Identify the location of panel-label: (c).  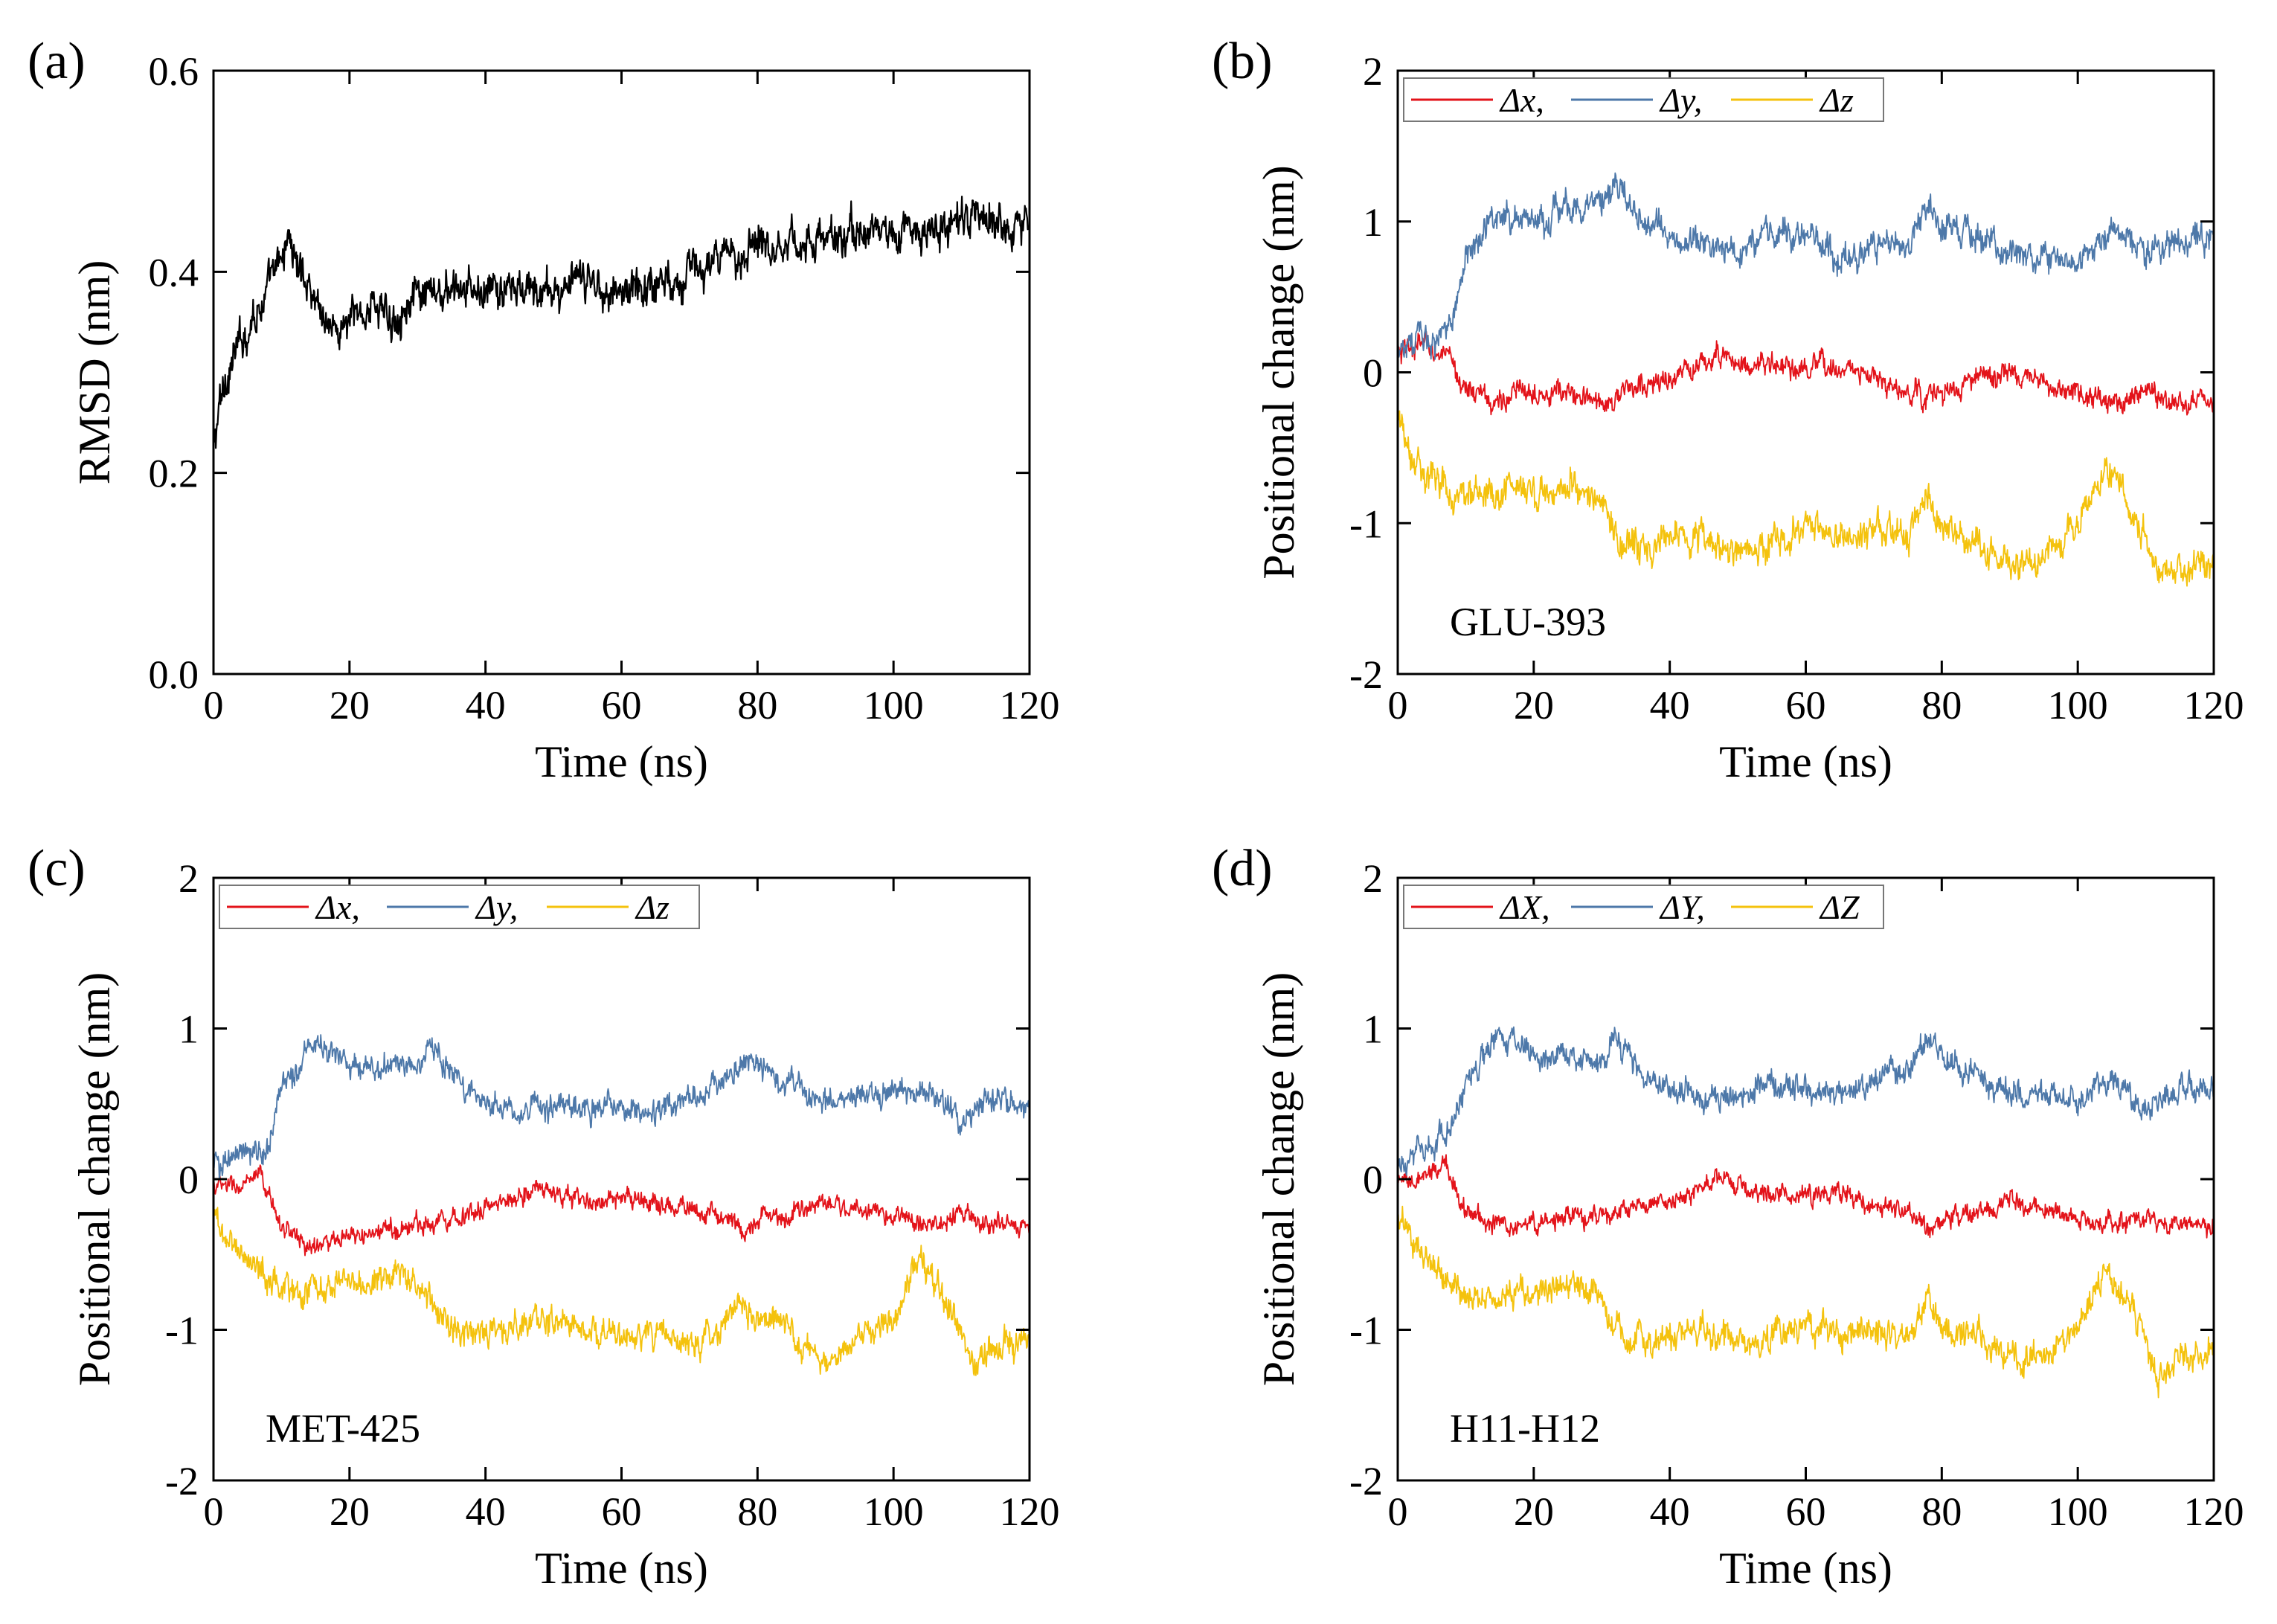
(57, 868).